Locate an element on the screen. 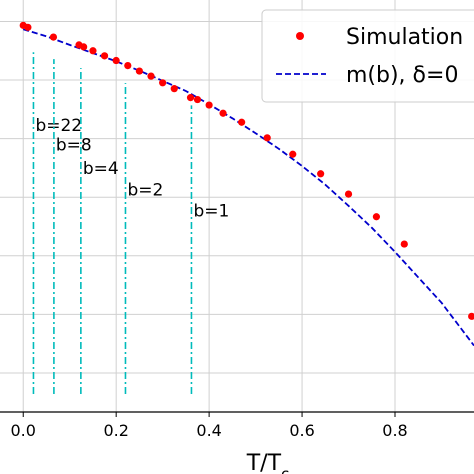 The width and height of the screenshot is (474, 474). x-tick-label-3: 0.6 is located at coordinates (301, 430).